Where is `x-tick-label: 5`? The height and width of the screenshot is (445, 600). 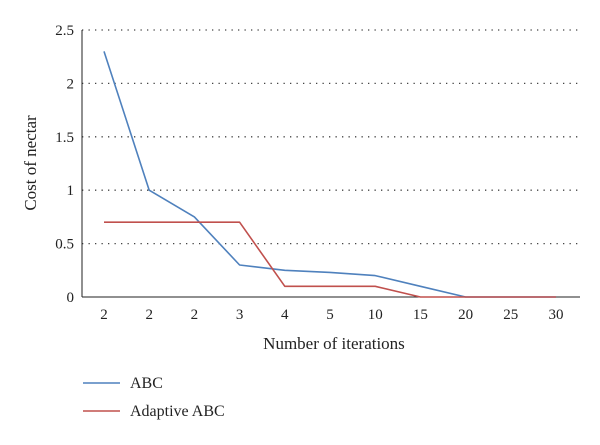
x-tick-label: 5 is located at coordinates (330, 315).